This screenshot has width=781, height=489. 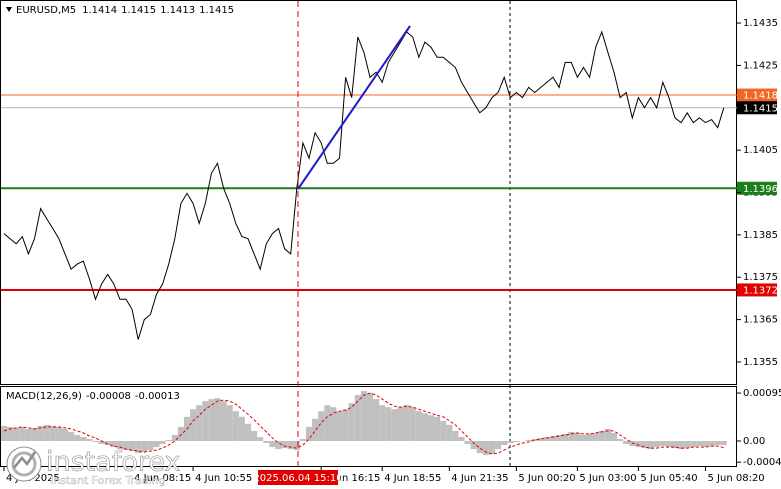 I want to click on close: 1.1415, so click(x=216, y=10).